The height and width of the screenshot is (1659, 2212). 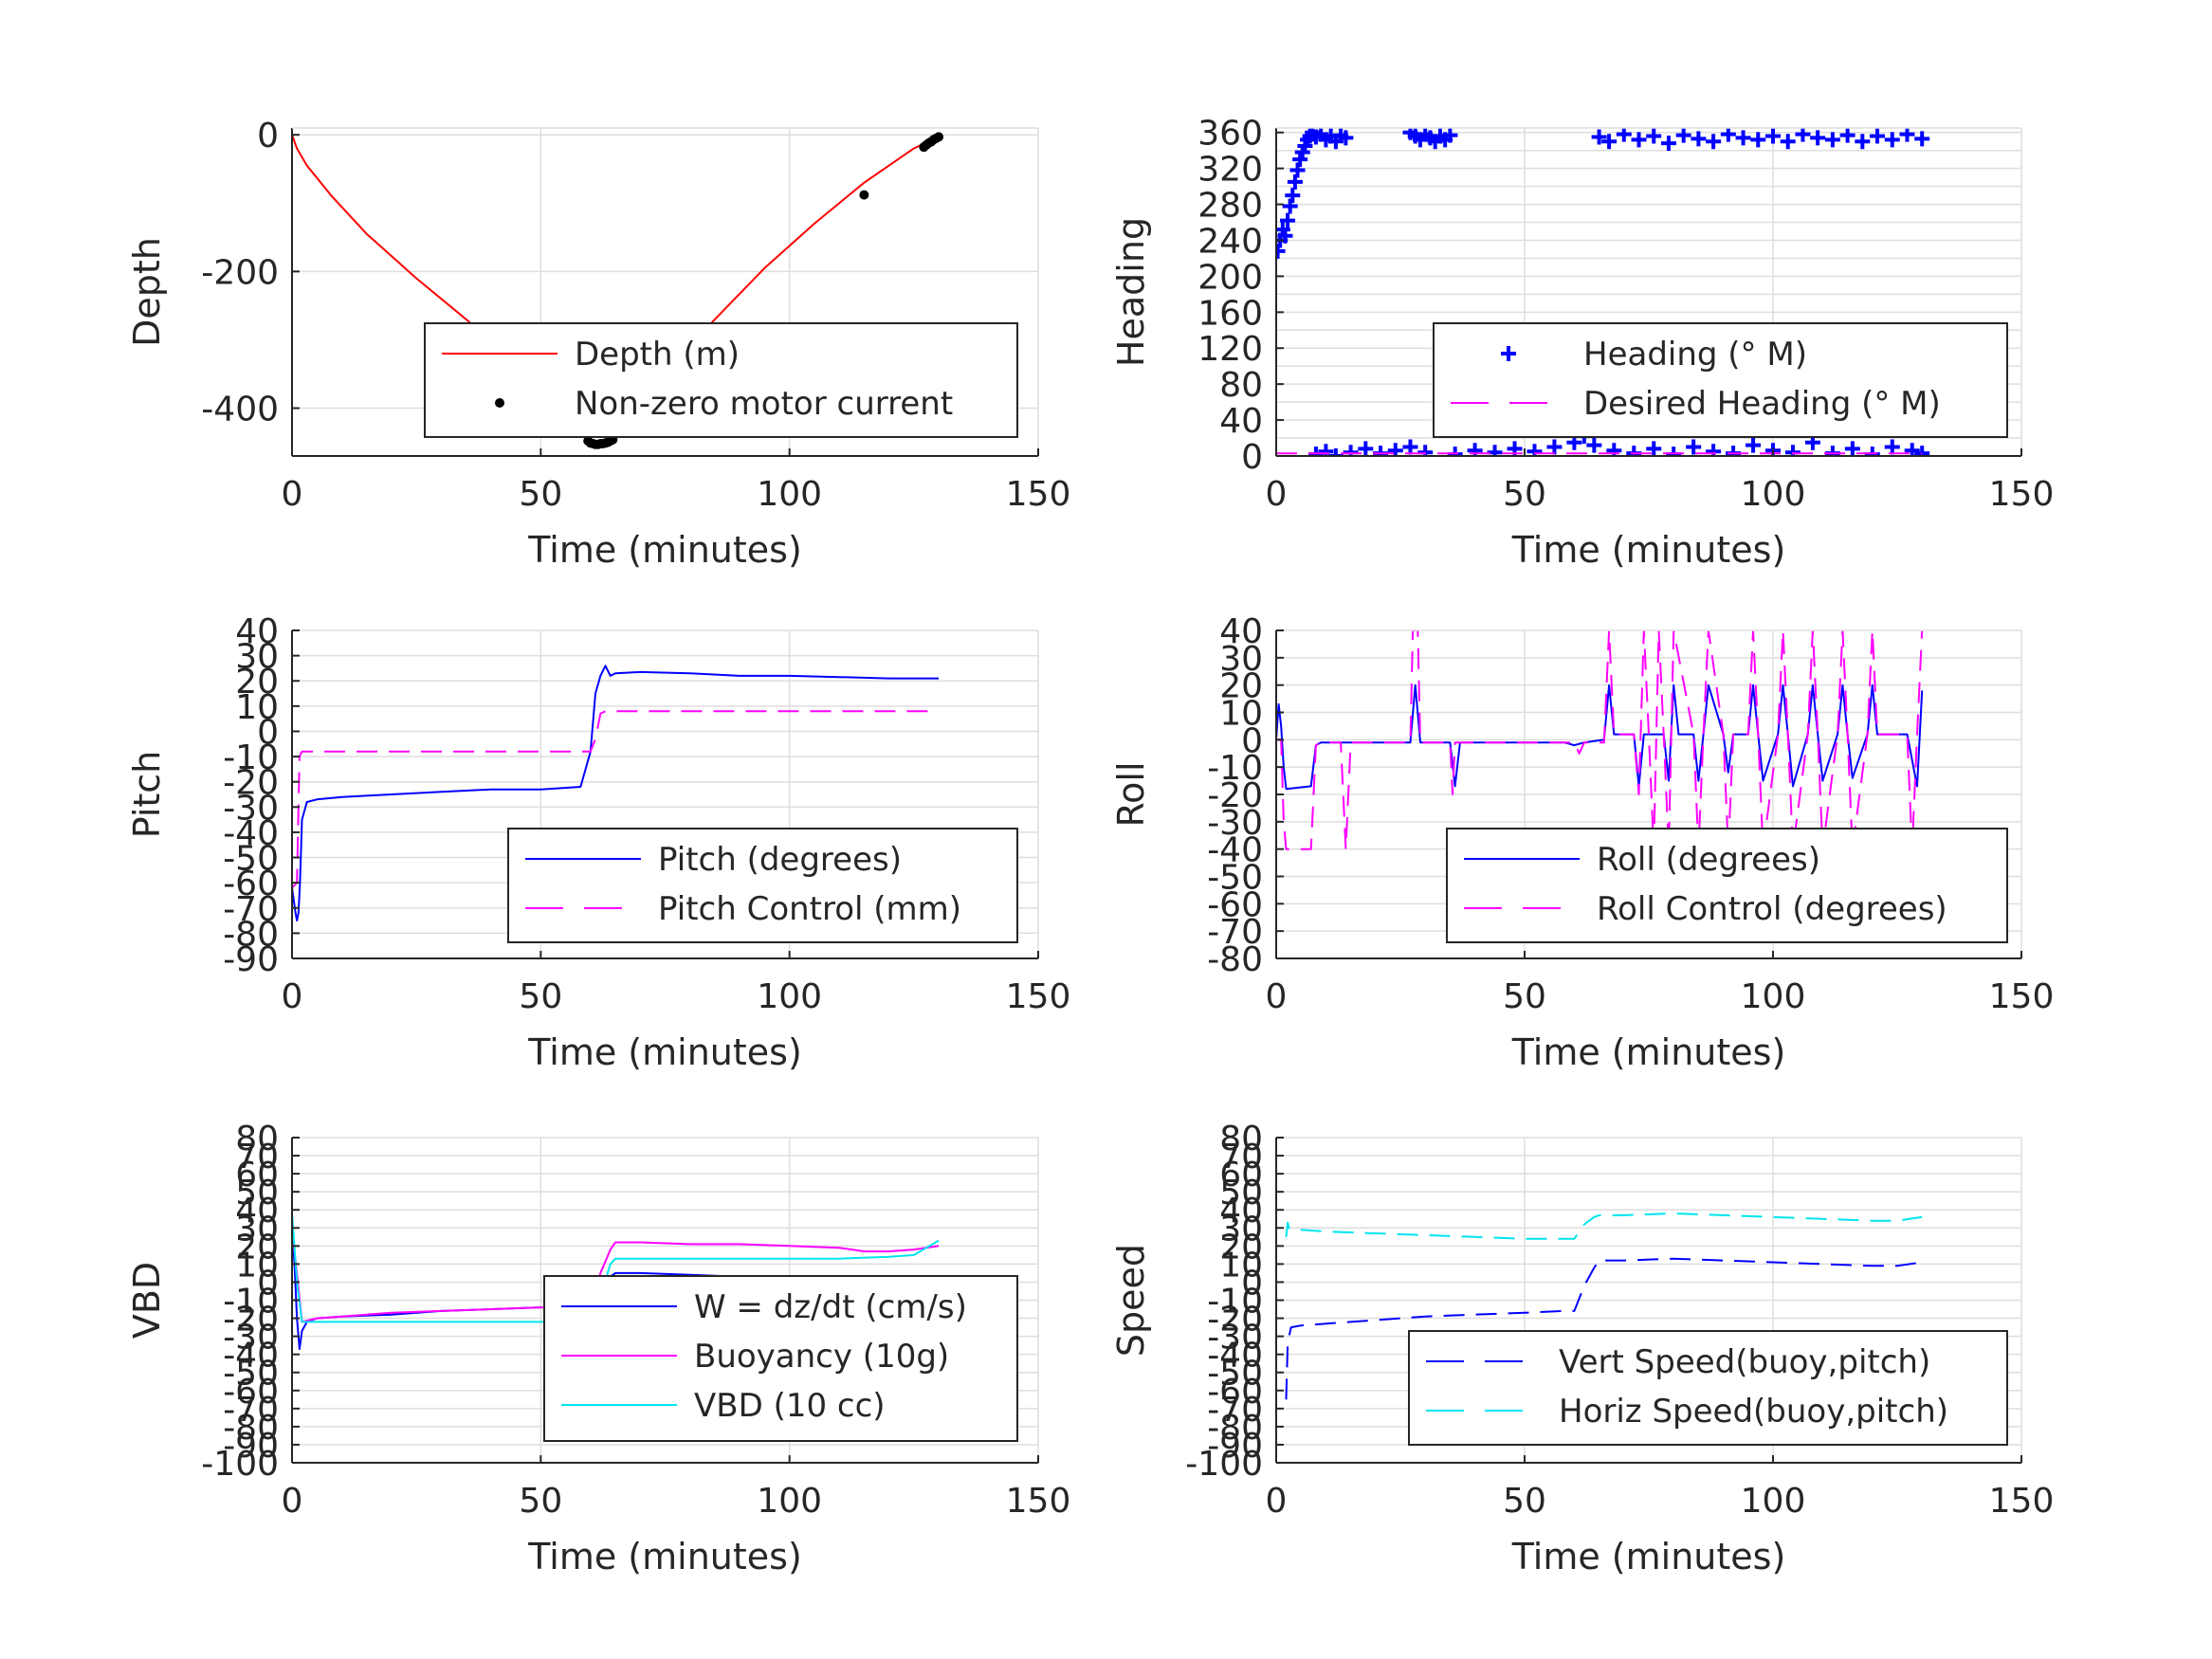 I want to click on series-roll-0-line, so click(x=1600, y=737).